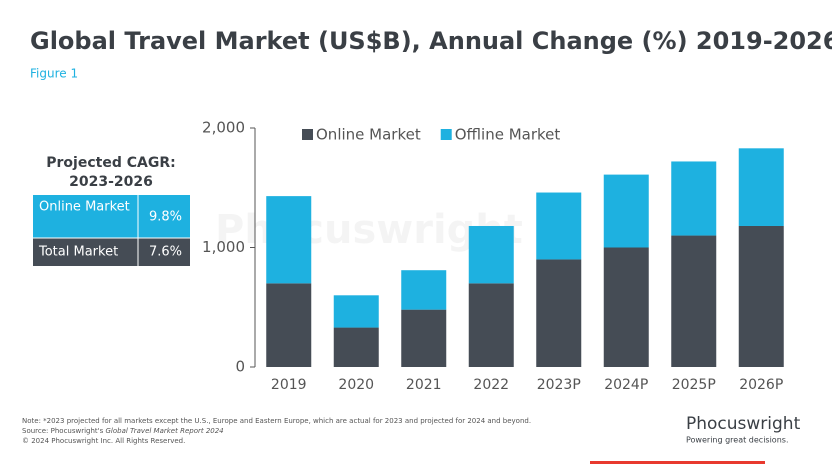  Describe the element at coordinates (694, 385) in the screenshot. I see `x-tick-label: 2025P` at that location.